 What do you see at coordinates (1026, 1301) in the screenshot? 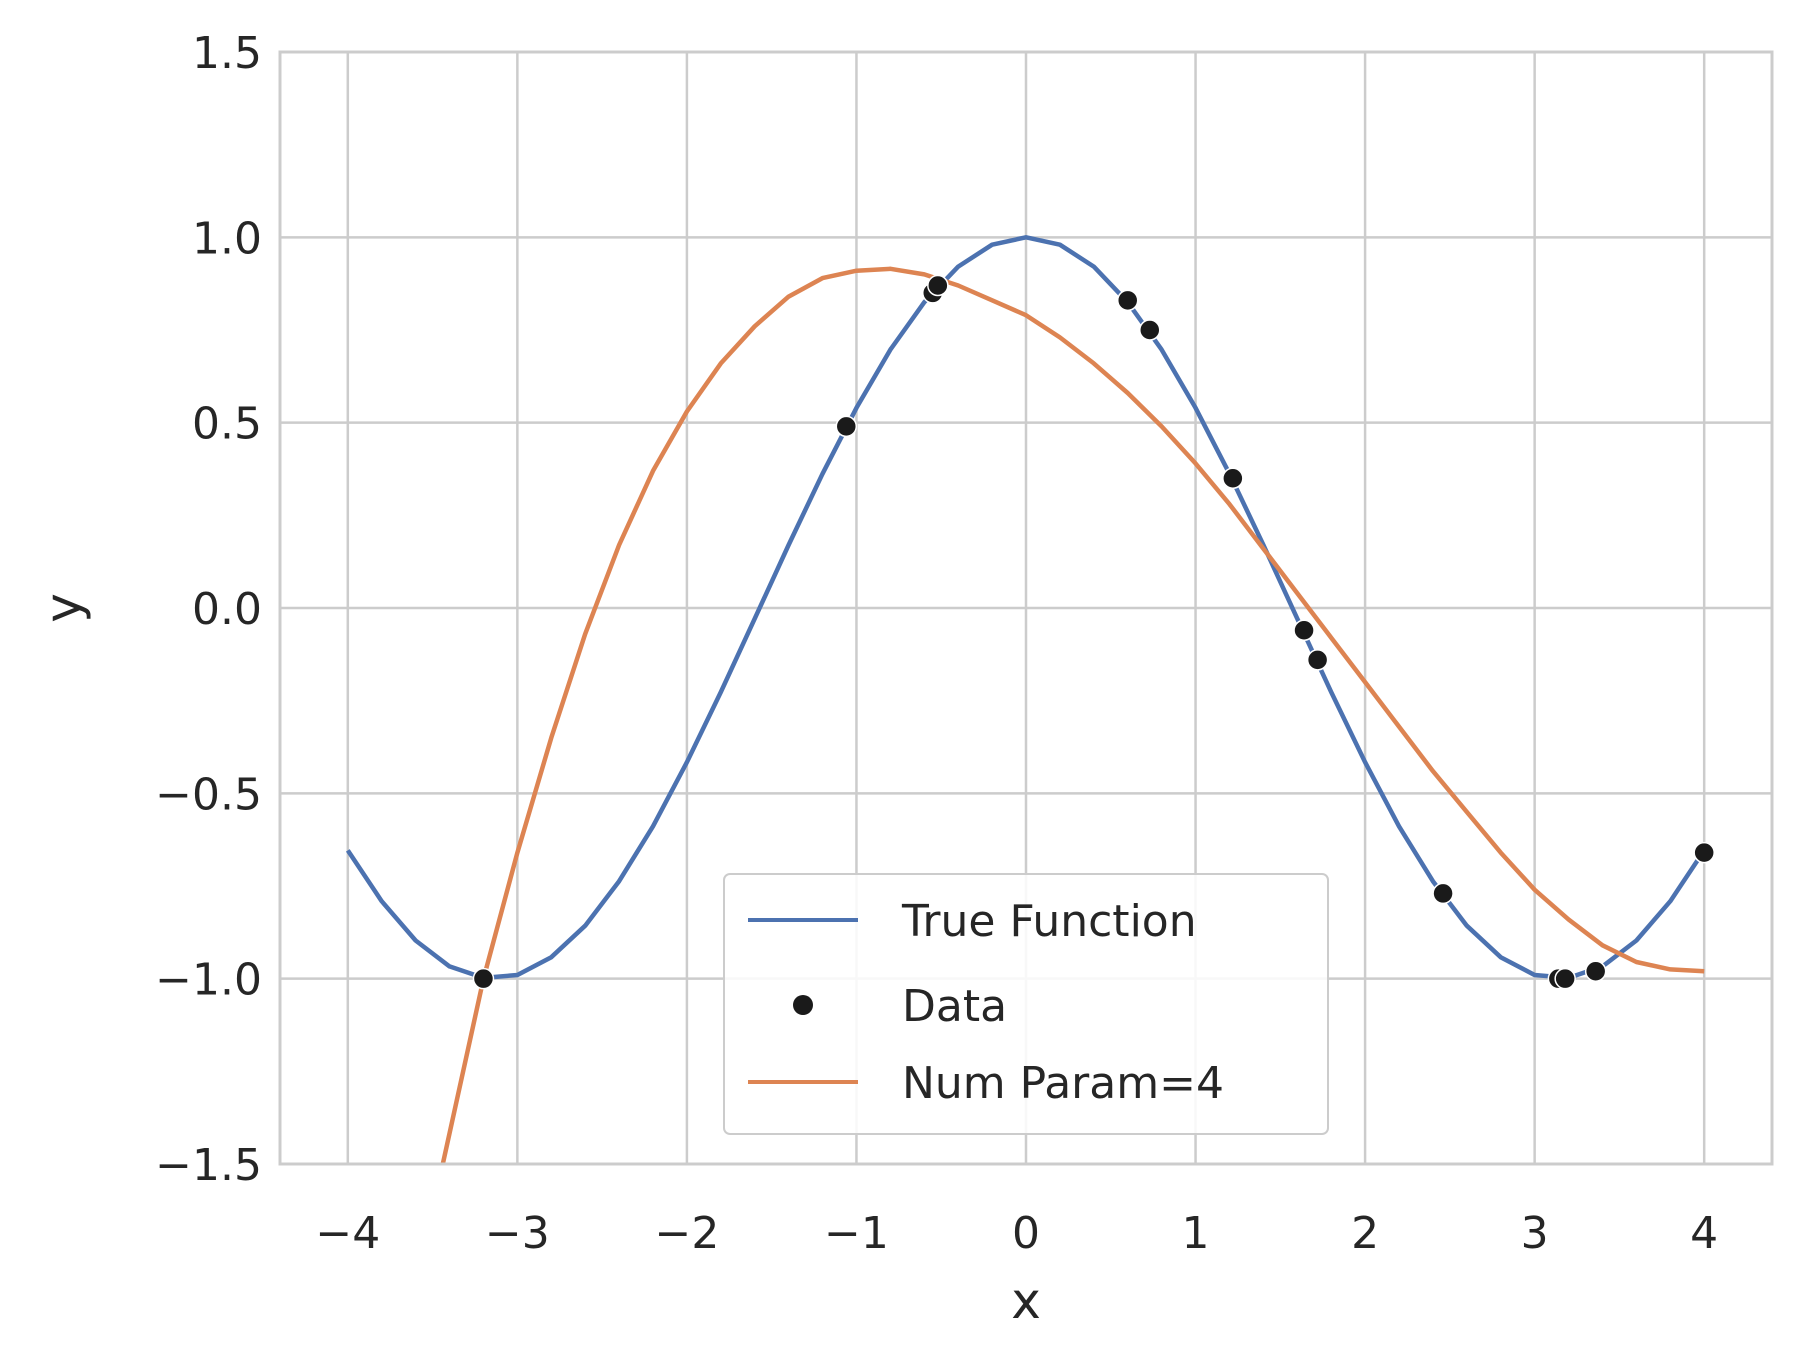
I see `x-axis-label: x` at bounding box center [1026, 1301].